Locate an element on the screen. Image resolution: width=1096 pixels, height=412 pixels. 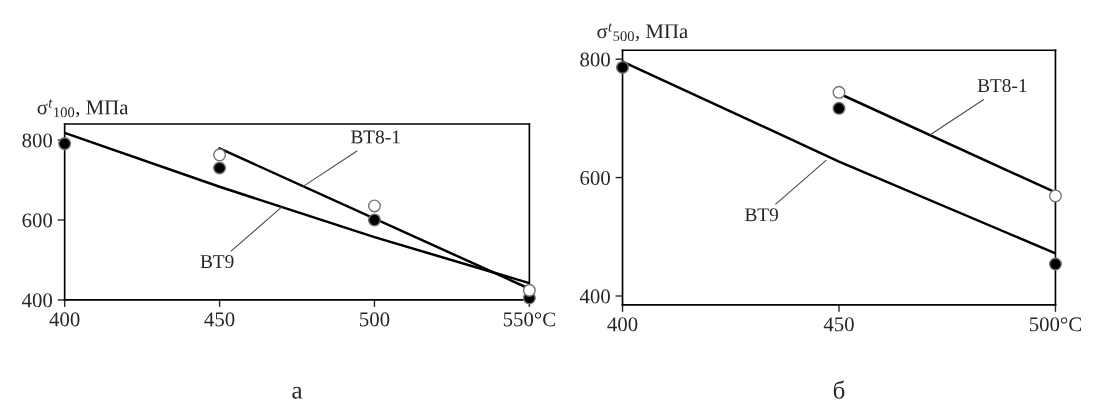
text: а is located at coordinates (297, 392).